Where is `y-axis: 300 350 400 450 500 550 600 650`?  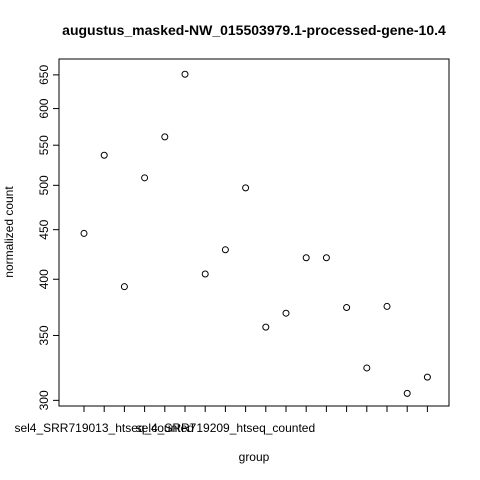
y-axis: 300 350 400 450 500 550 600 650 is located at coordinates (48, 237).